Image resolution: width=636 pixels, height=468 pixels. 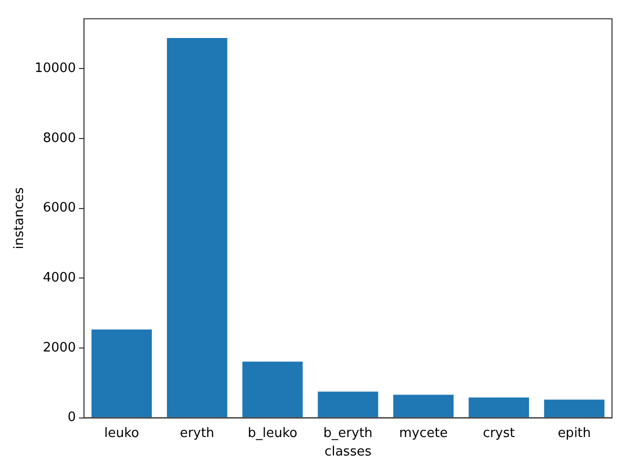 What do you see at coordinates (348, 433) in the screenshot?
I see `x-tick-label: b_eryth` at bounding box center [348, 433].